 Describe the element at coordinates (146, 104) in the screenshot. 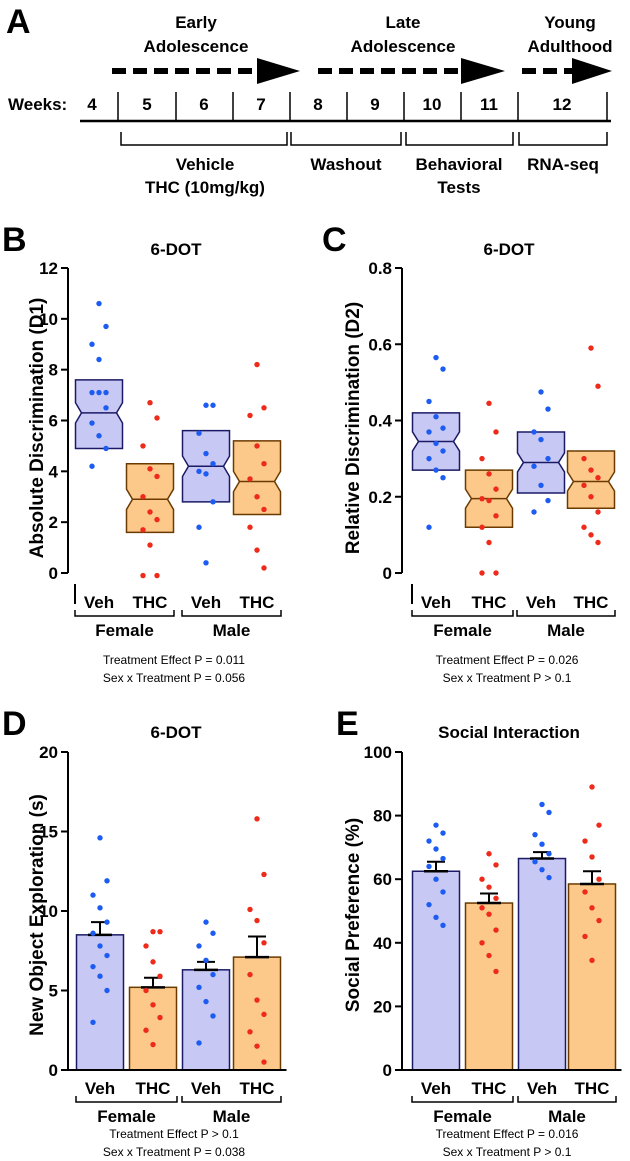

I see `week-number: 5` at that location.